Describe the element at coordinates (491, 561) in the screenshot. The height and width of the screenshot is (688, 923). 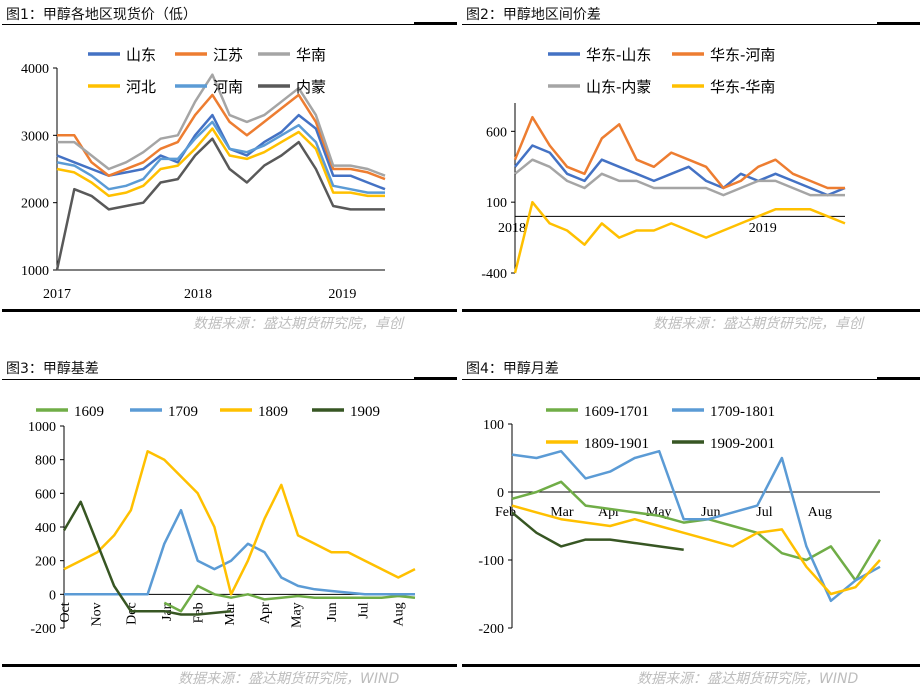
I see `chart4-y-tick-label: -100` at that location.